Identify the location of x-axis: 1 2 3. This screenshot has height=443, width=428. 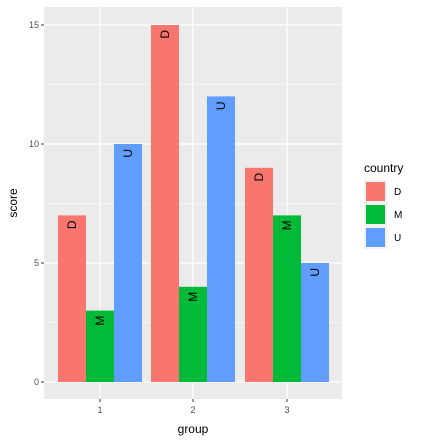
(193, 407).